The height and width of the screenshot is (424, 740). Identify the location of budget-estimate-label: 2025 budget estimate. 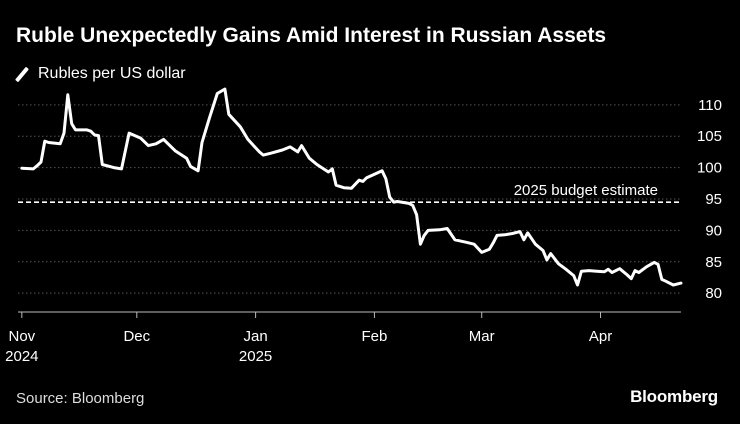
(586, 190).